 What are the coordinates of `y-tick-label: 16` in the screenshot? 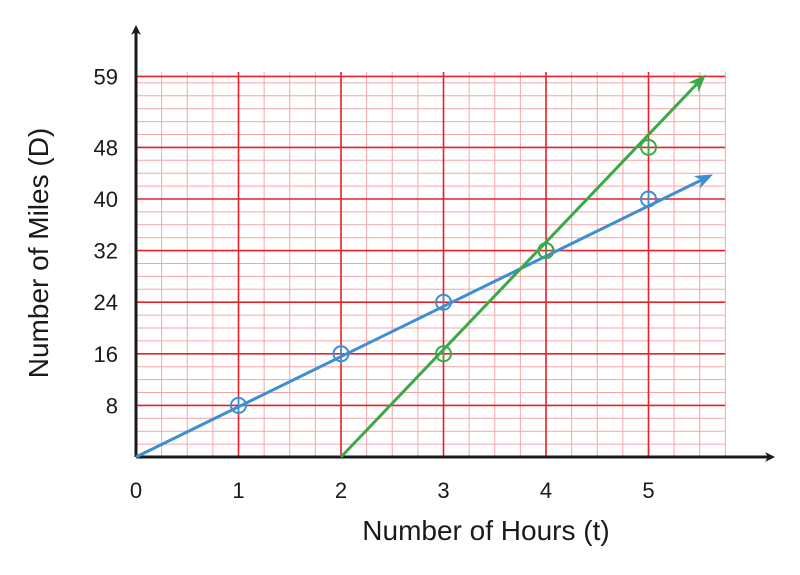 It's located at (106, 354).